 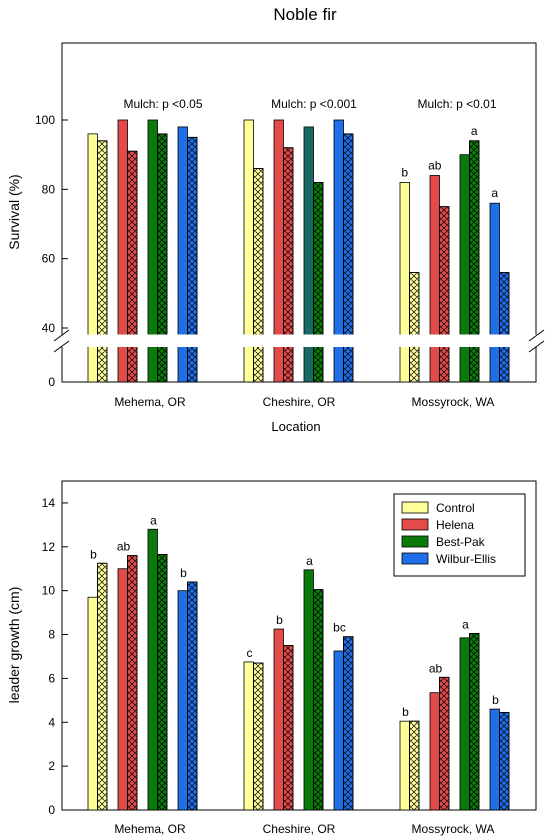 What do you see at coordinates (14, 645) in the screenshot?
I see `growth-y-axis-label: leader growth (cm)` at bounding box center [14, 645].